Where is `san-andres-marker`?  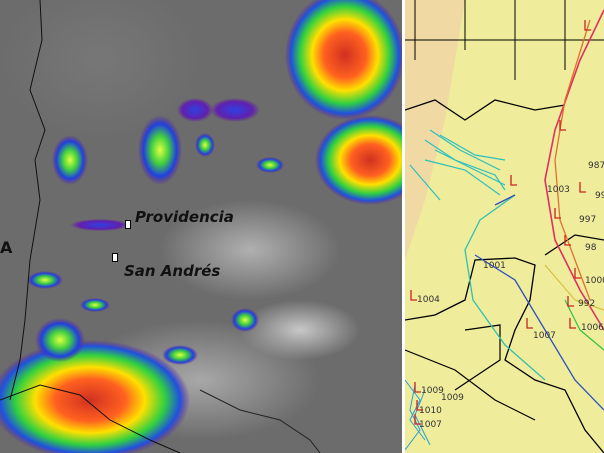 san-andres-marker is located at coordinates (115, 257).